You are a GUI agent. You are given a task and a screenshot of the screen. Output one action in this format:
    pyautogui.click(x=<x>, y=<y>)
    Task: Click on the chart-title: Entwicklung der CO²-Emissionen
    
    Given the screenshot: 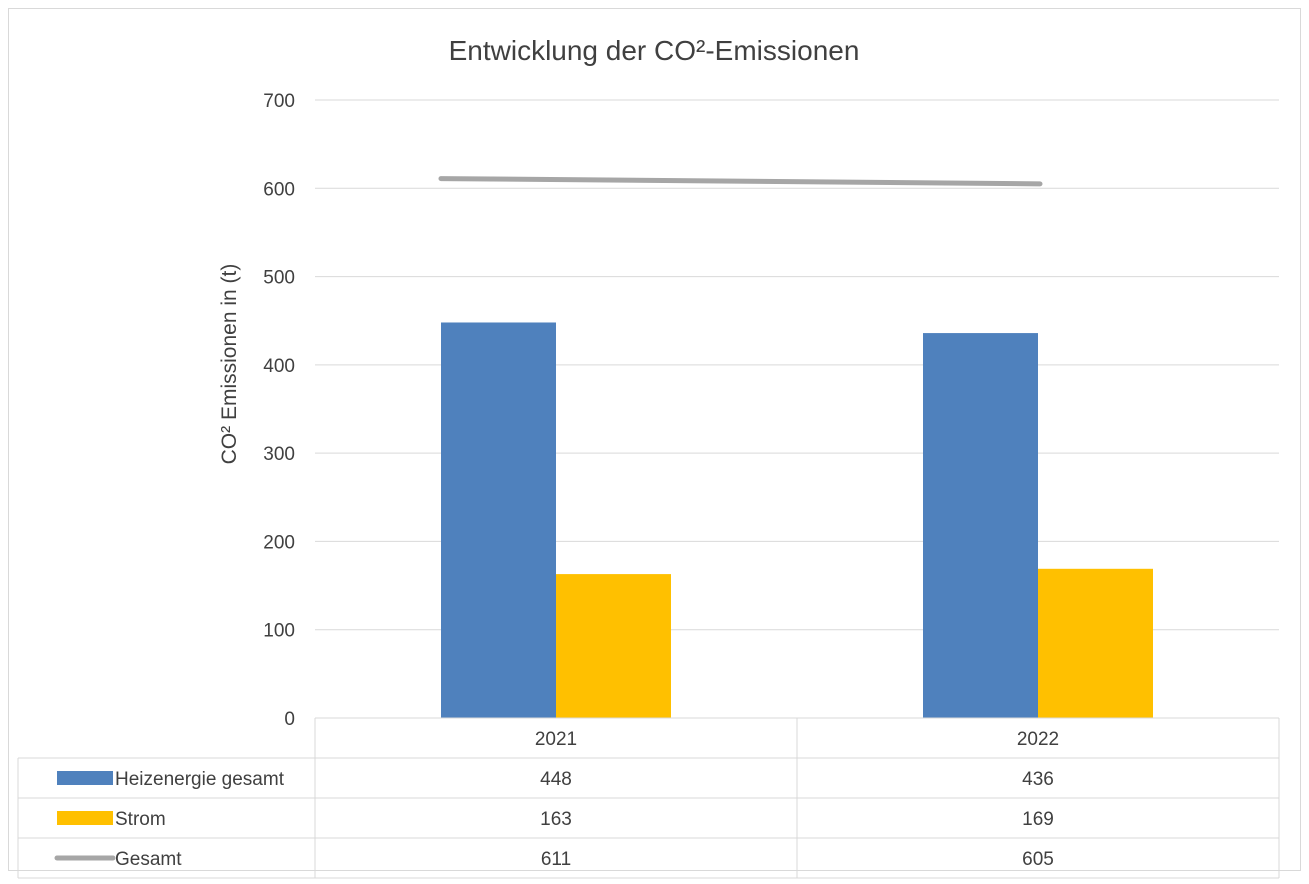 What is the action you would take?
    pyautogui.click(x=654, y=50)
    